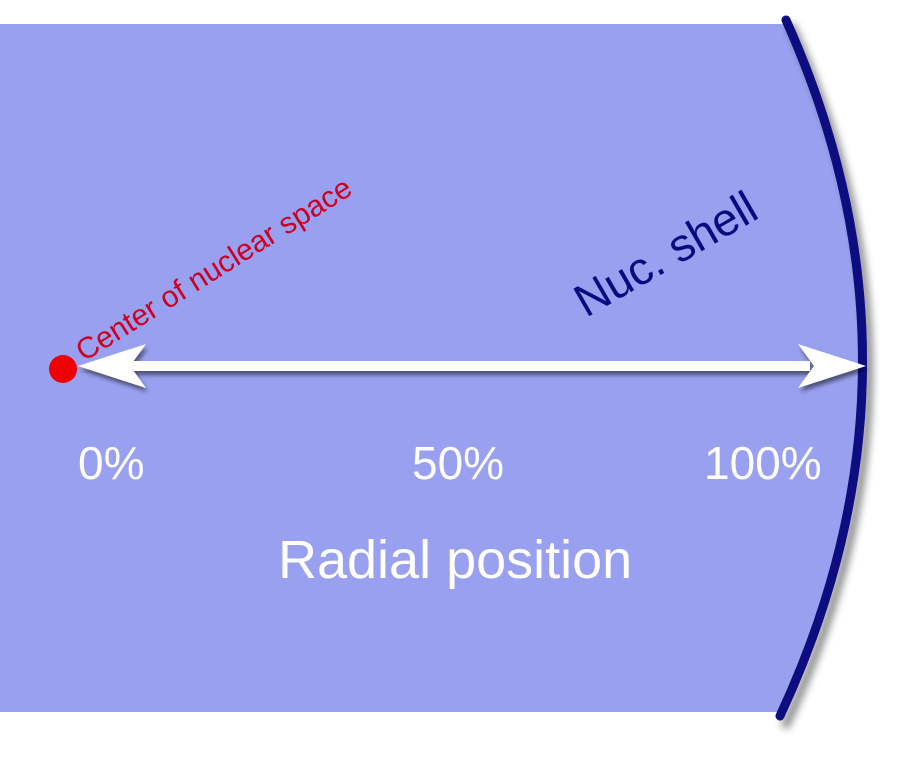 The width and height of the screenshot is (921, 773). What do you see at coordinates (458, 463) in the screenshot?
I see `tick-label-50: 50%` at bounding box center [458, 463].